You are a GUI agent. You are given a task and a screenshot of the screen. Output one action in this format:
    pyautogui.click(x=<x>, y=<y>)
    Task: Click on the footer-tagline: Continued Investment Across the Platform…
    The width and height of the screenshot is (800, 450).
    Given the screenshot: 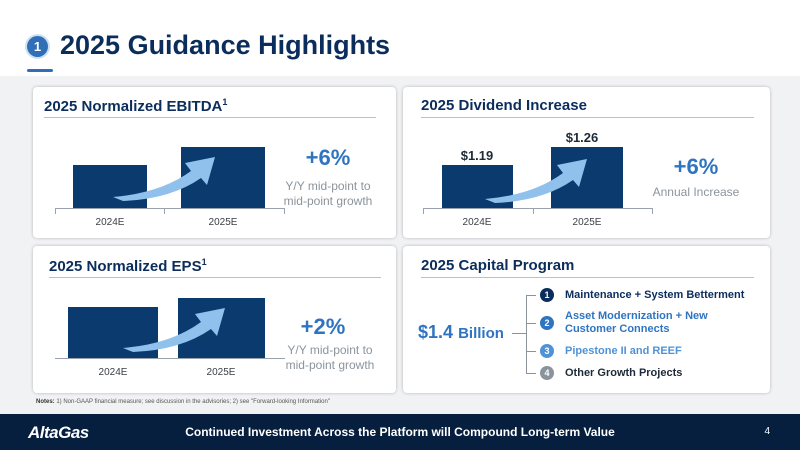 What is the action you would take?
    pyautogui.click(x=400, y=432)
    